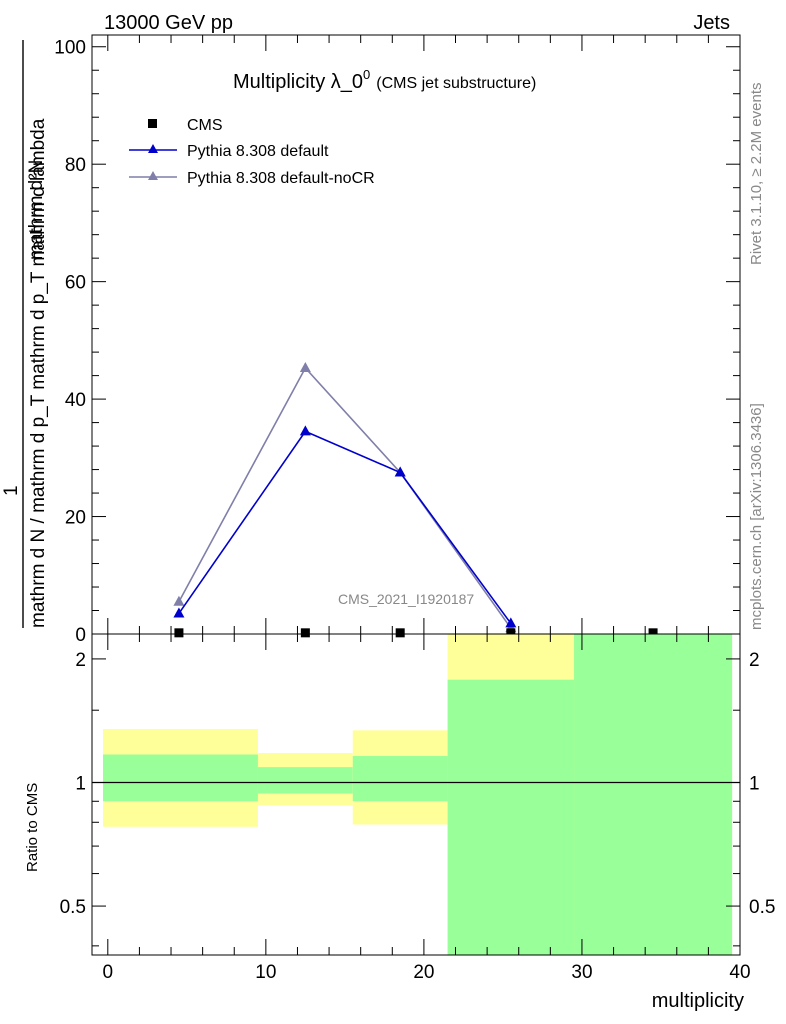 This screenshot has width=786, height=1024. What do you see at coordinates (153, 148) in the screenshot?
I see `legend-marker-default` at bounding box center [153, 148].